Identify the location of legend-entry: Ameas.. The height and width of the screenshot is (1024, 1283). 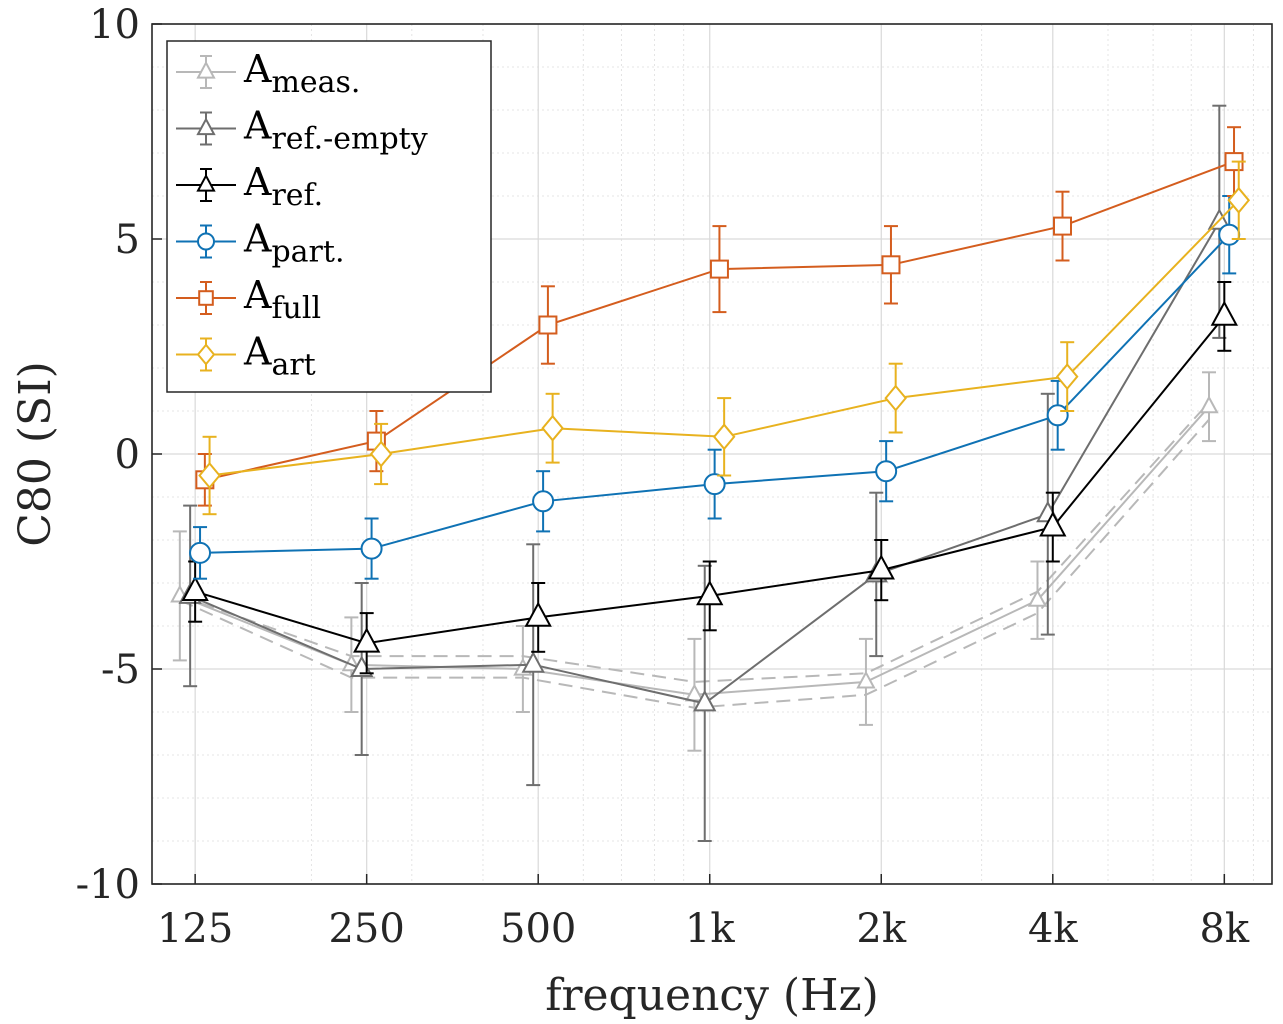
(268, 73).